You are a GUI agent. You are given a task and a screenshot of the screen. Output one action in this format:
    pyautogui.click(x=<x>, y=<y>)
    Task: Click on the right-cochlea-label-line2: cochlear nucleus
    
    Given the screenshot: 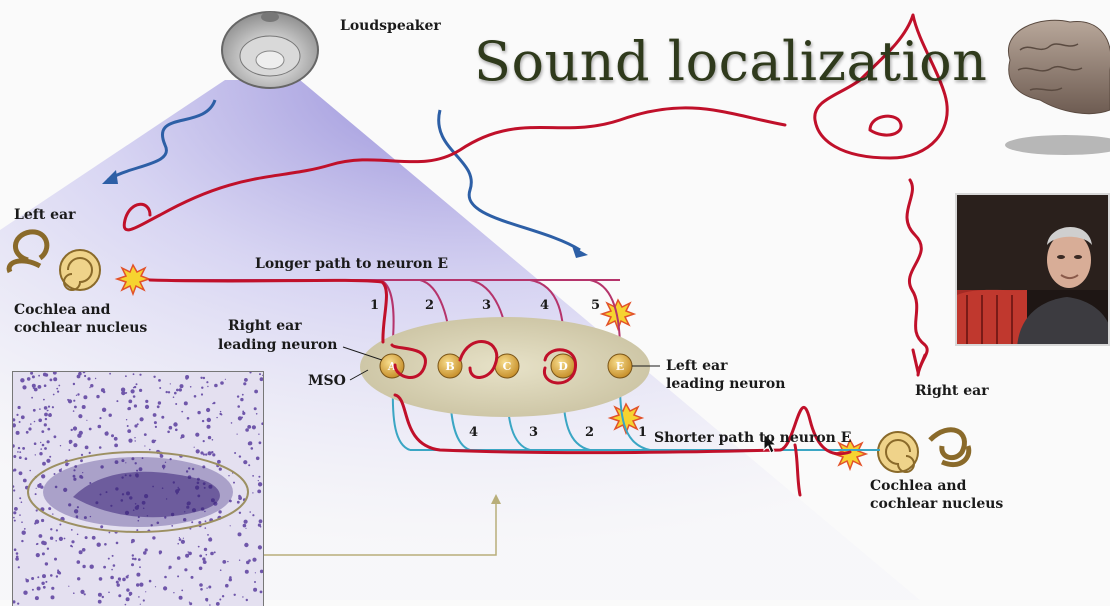 What is the action you would take?
    pyautogui.click(x=937, y=504)
    